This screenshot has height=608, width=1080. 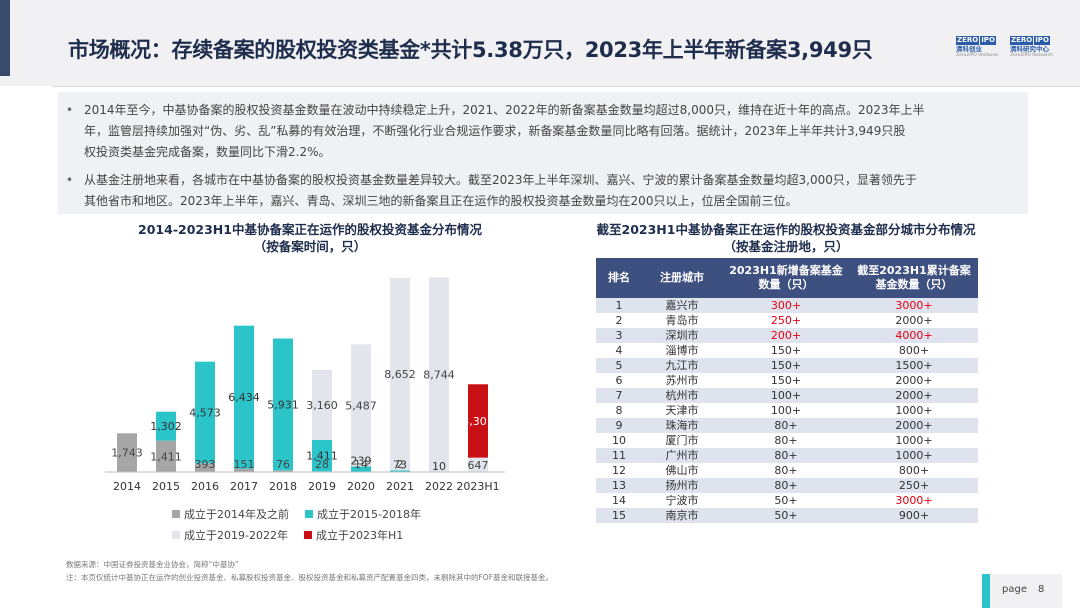 What do you see at coordinates (296, 514) in the screenshot?
I see `chart-legend-row-1: 成立于2014年及之前 成立于2015-2018年` at bounding box center [296, 514].